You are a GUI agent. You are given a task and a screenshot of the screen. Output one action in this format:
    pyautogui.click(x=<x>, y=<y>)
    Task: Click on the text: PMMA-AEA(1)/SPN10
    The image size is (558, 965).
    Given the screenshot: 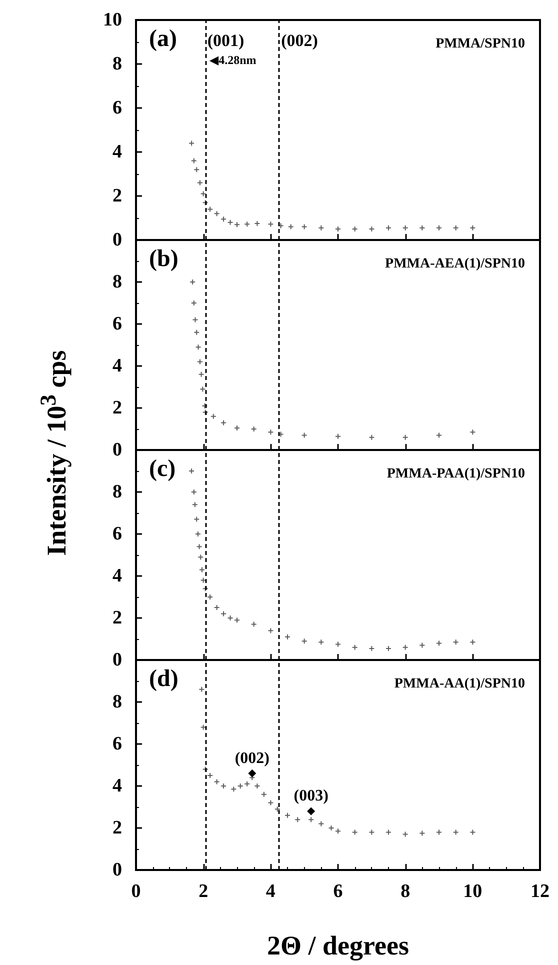 What is the action you would take?
    pyautogui.click(x=455, y=264)
    